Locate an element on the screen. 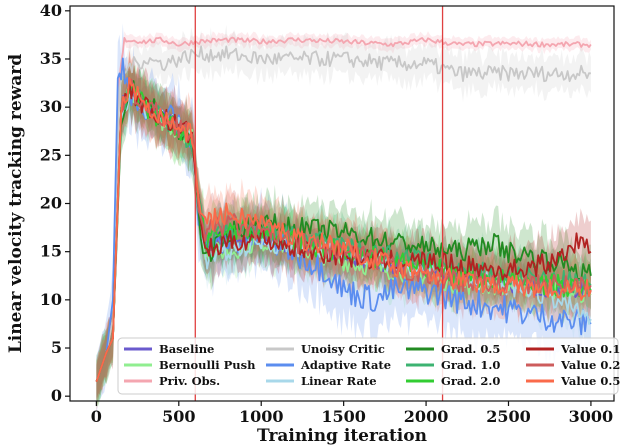 This screenshot has width=624, height=446. y-tick-label: 0 is located at coordinates (56, 395).